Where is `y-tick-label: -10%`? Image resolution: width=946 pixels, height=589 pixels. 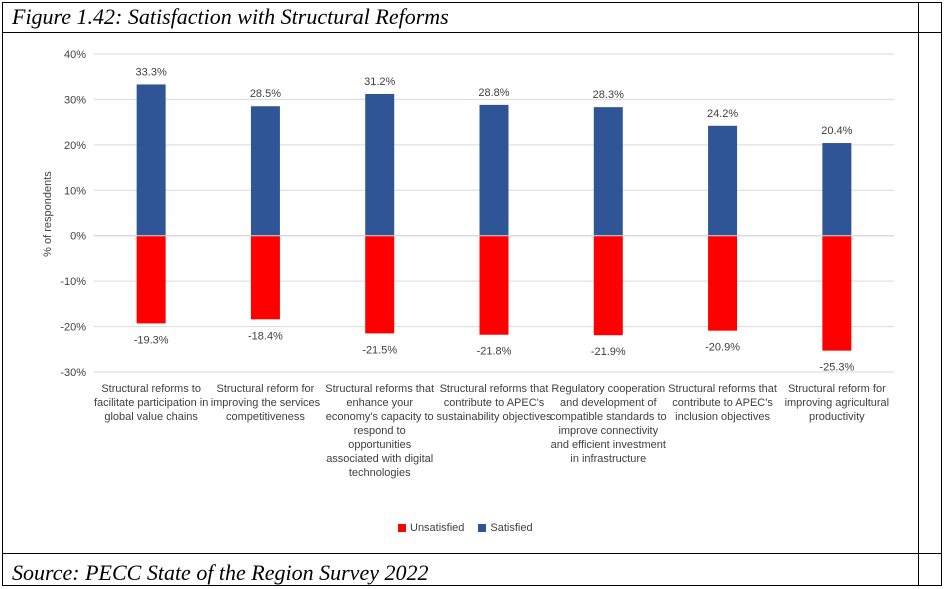 y-tick-label: -10% is located at coordinates (73, 282).